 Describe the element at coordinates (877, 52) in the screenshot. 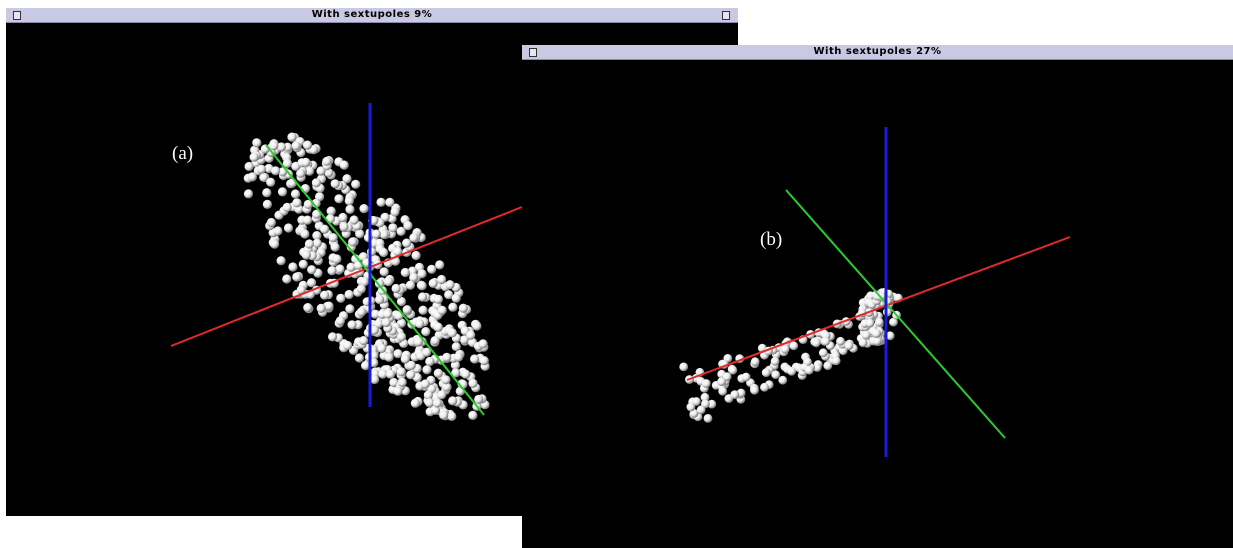

I see `window-b-titlebar: With sextupoles 27%` at that location.